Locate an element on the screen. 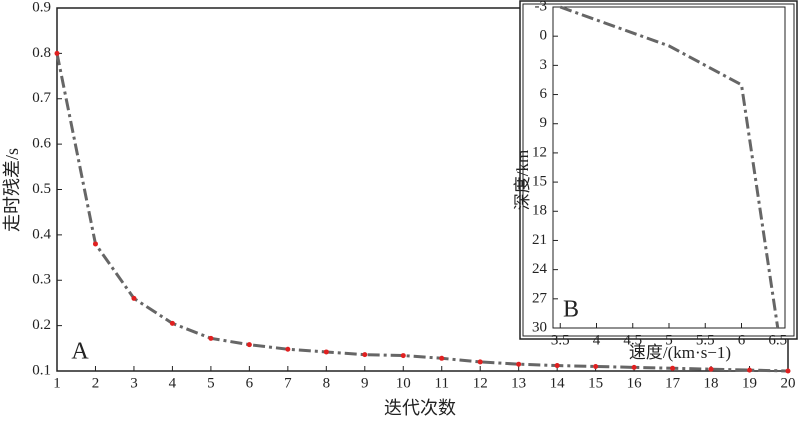 This screenshot has height=423, width=800. x-tick-label: 10 is located at coordinates (403, 383).